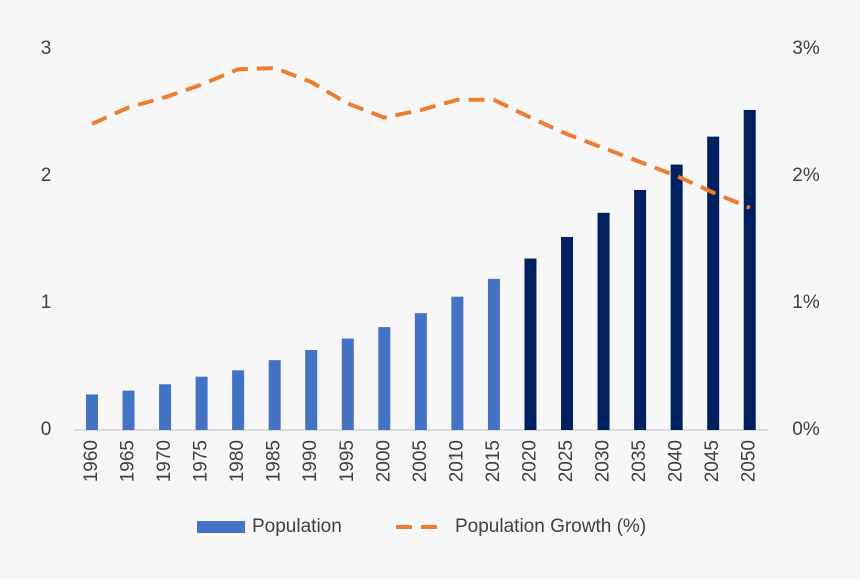  Describe the element at coordinates (46, 302) in the screenshot. I see `y-tick-label: 1` at that location.